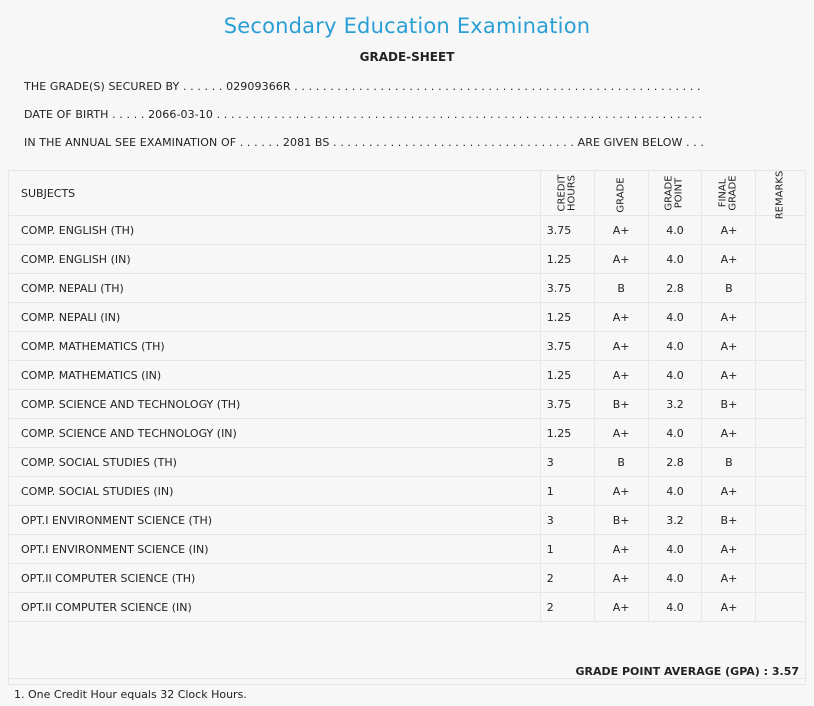 The height and width of the screenshot is (706, 814). What do you see at coordinates (572, 193) in the screenshot?
I see `header-hours-label: HOURS` at bounding box center [572, 193].